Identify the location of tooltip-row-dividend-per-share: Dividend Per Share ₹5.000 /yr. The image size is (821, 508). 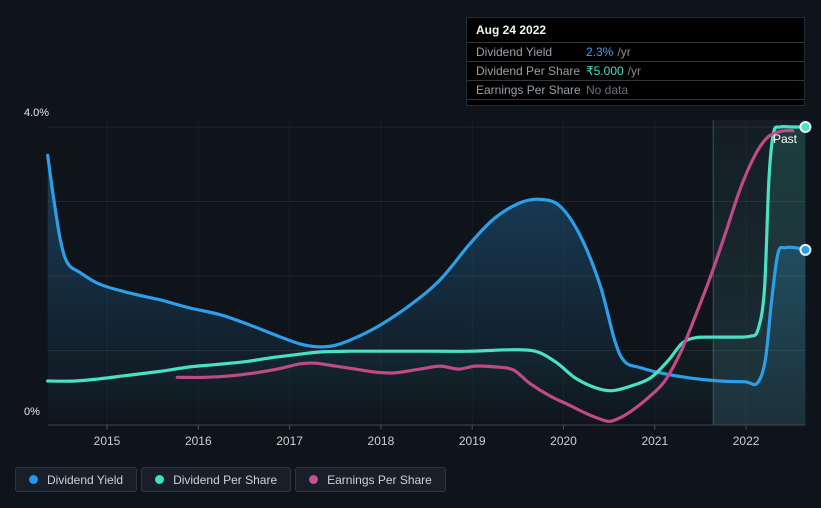
(635, 70).